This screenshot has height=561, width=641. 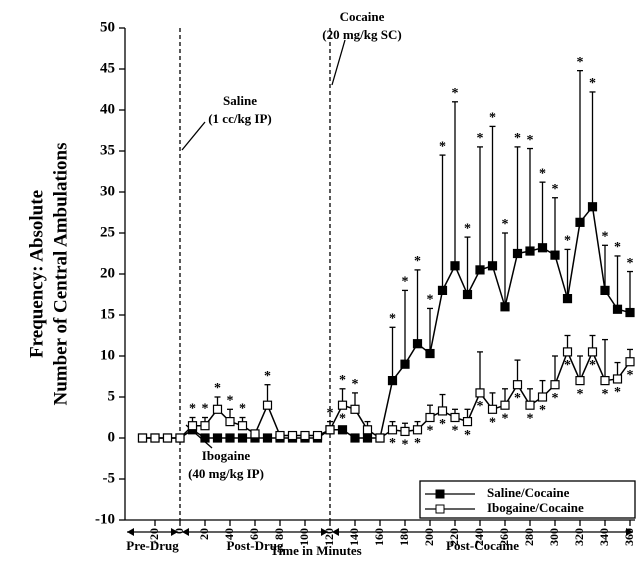 What do you see at coordinates (316, 550) in the screenshot?
I see `x-axis-label: Time in Minutes` at bounding box center [316, 550].